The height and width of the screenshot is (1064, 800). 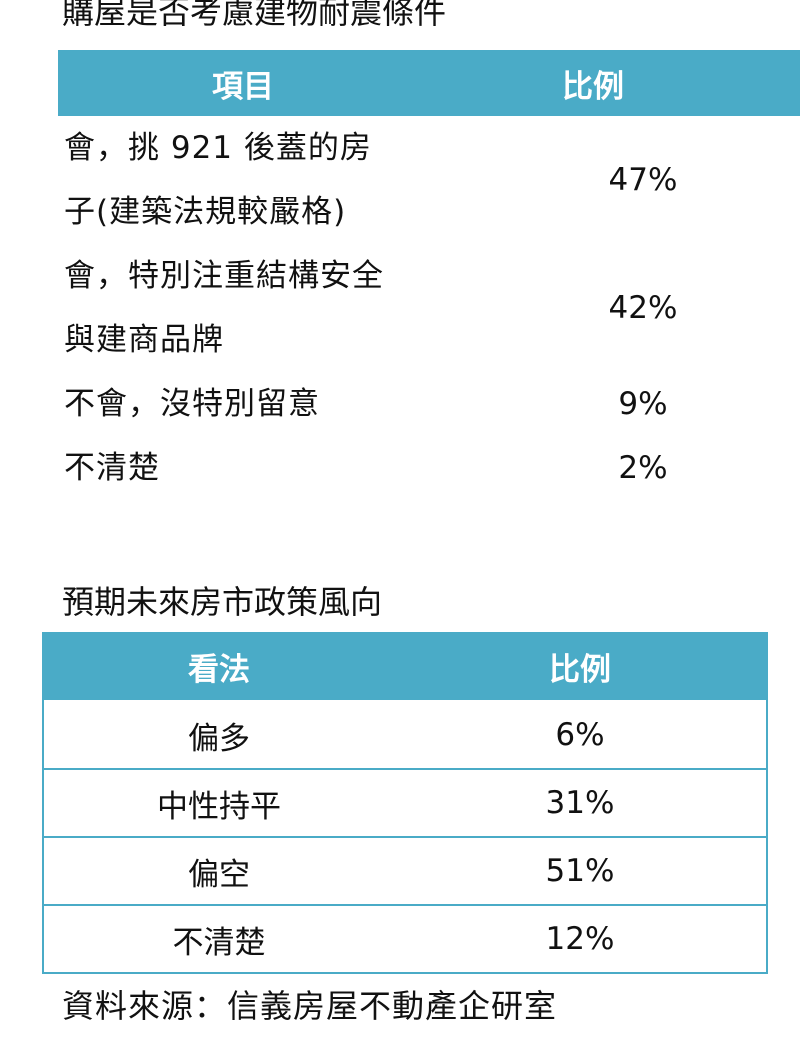 I want to click on row-value: 31%, so click(x=580, y=803).